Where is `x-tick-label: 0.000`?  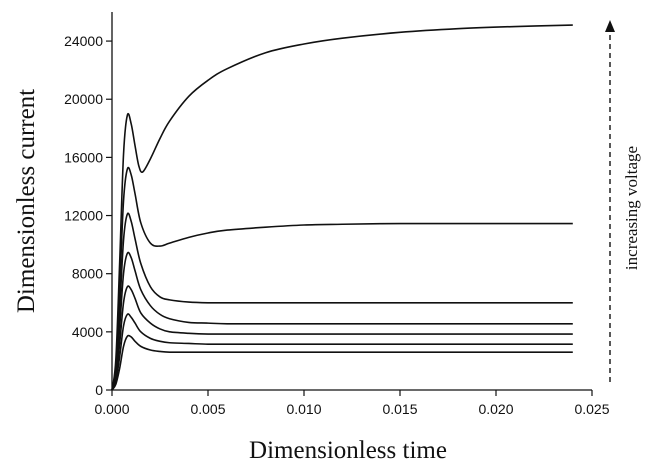 x-tick-label: 0.000 is located at coordinates (111, 409).